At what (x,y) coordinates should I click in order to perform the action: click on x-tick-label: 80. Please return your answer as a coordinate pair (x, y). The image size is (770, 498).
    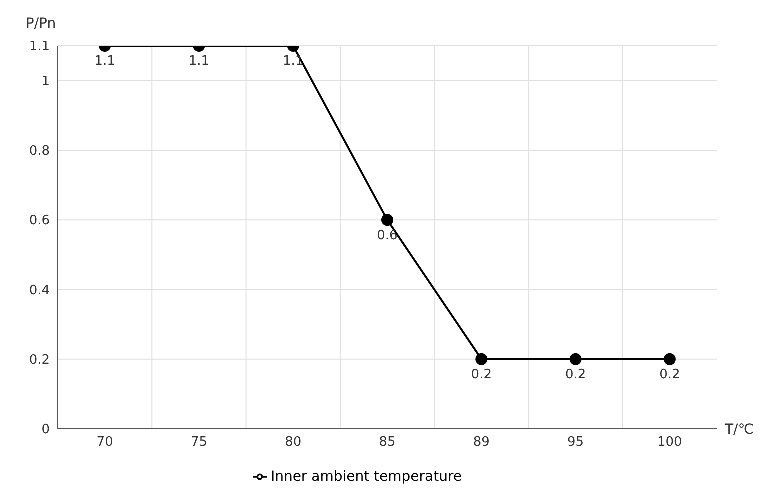
    Looking at the image, I should click on (293, 442).